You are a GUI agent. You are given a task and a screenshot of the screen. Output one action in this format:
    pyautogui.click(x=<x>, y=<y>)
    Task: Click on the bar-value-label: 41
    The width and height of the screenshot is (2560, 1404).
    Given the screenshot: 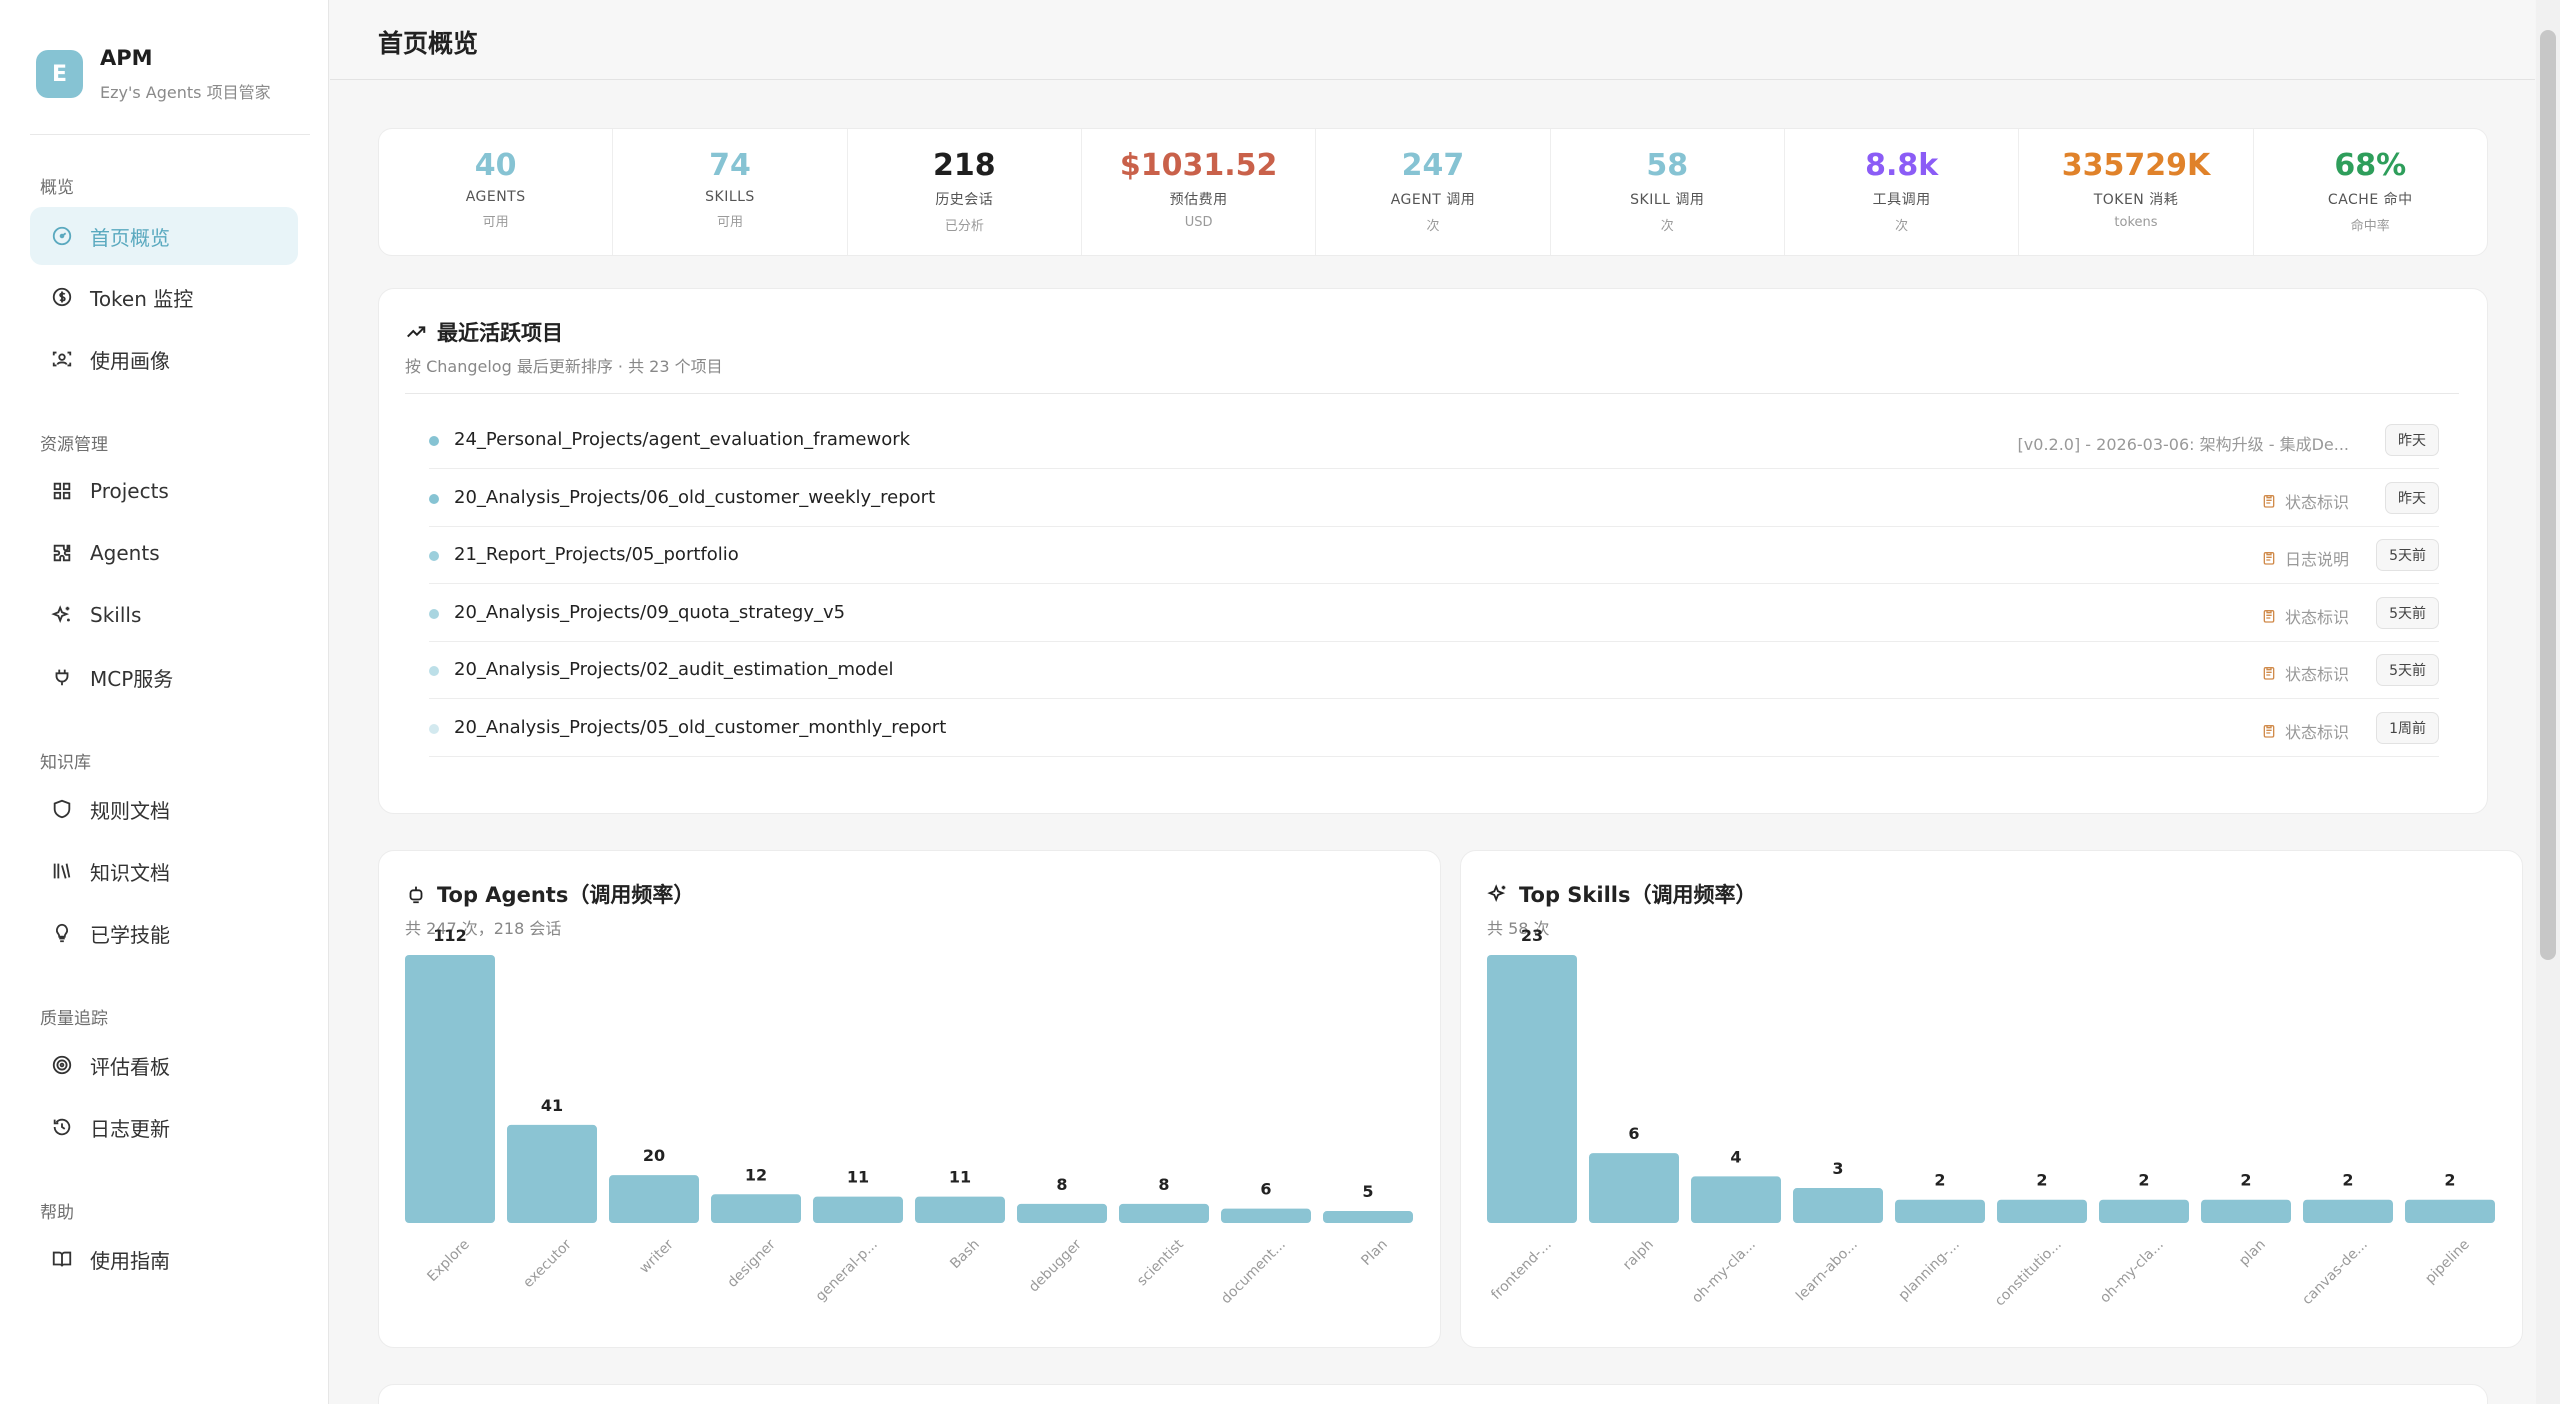 What is the action you would take?
    pyautogui.click(x=552, y=1105)
    